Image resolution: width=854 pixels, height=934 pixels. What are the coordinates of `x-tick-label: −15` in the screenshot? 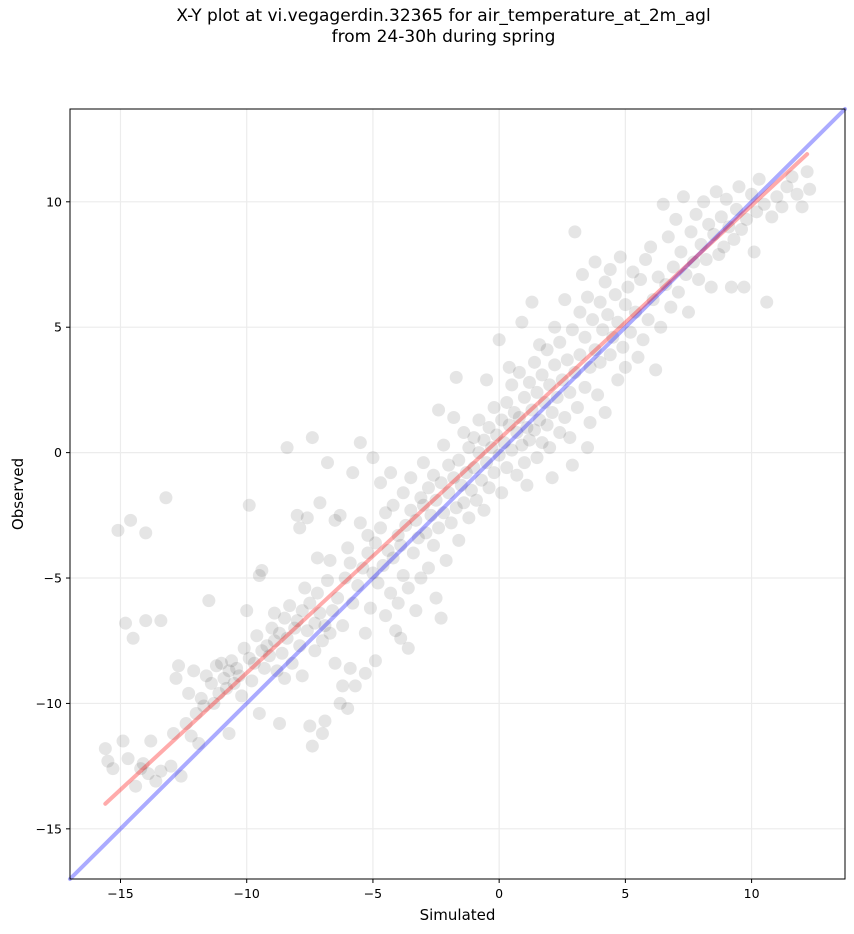 It's located at (120, 893).